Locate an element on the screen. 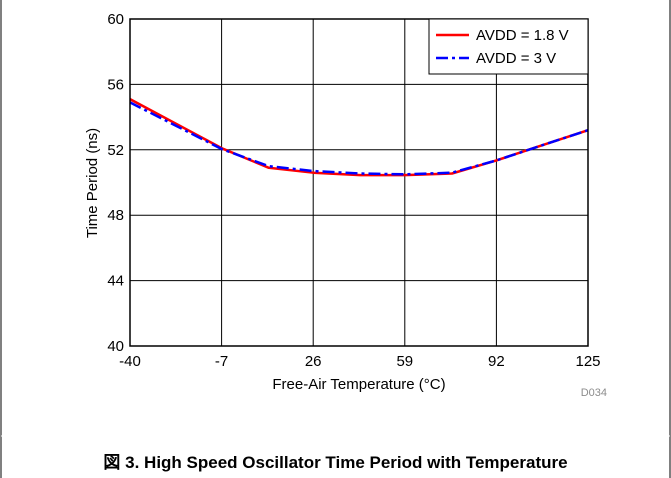 This screenshot has height=478, width=671. legend: AVDD = 1.8 V AVDD = 3 V is located at coordinates (508, 46).